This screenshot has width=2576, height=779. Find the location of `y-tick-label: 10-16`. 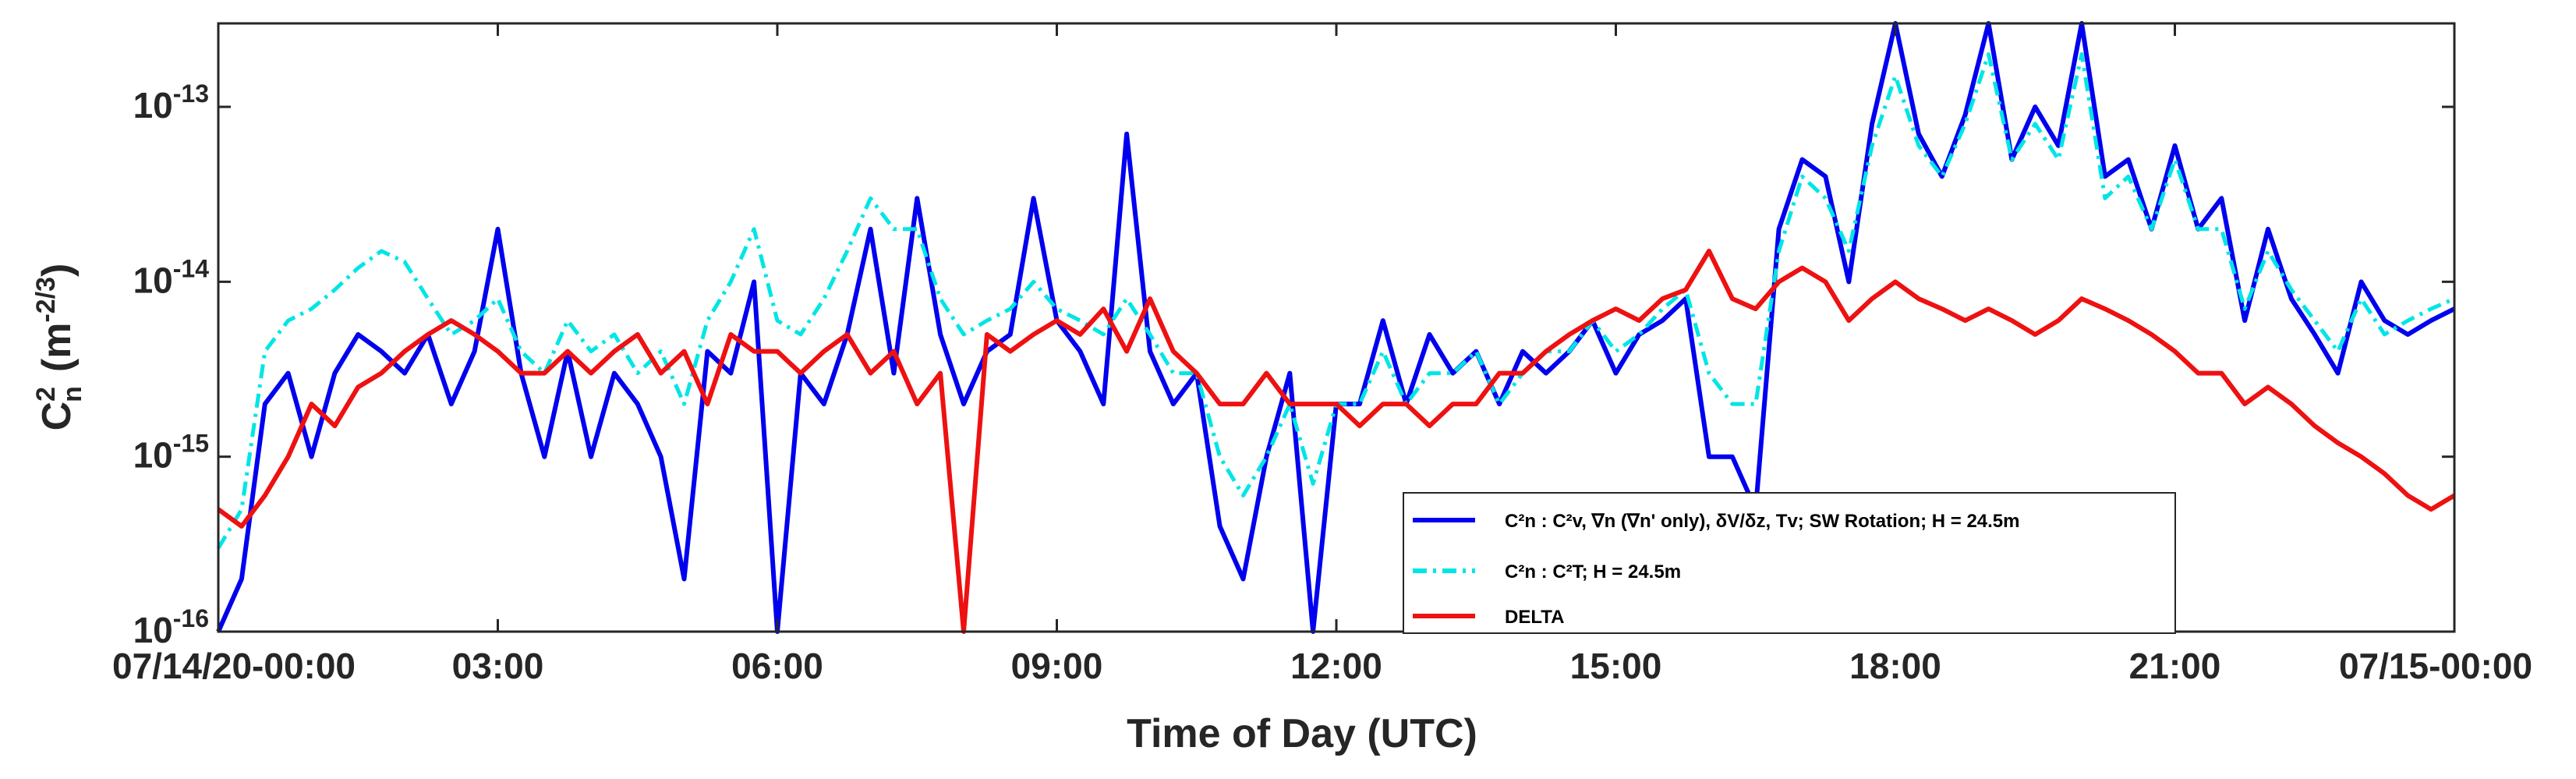

y-tick-label: 10-16 is located at coordinates (171, 627).